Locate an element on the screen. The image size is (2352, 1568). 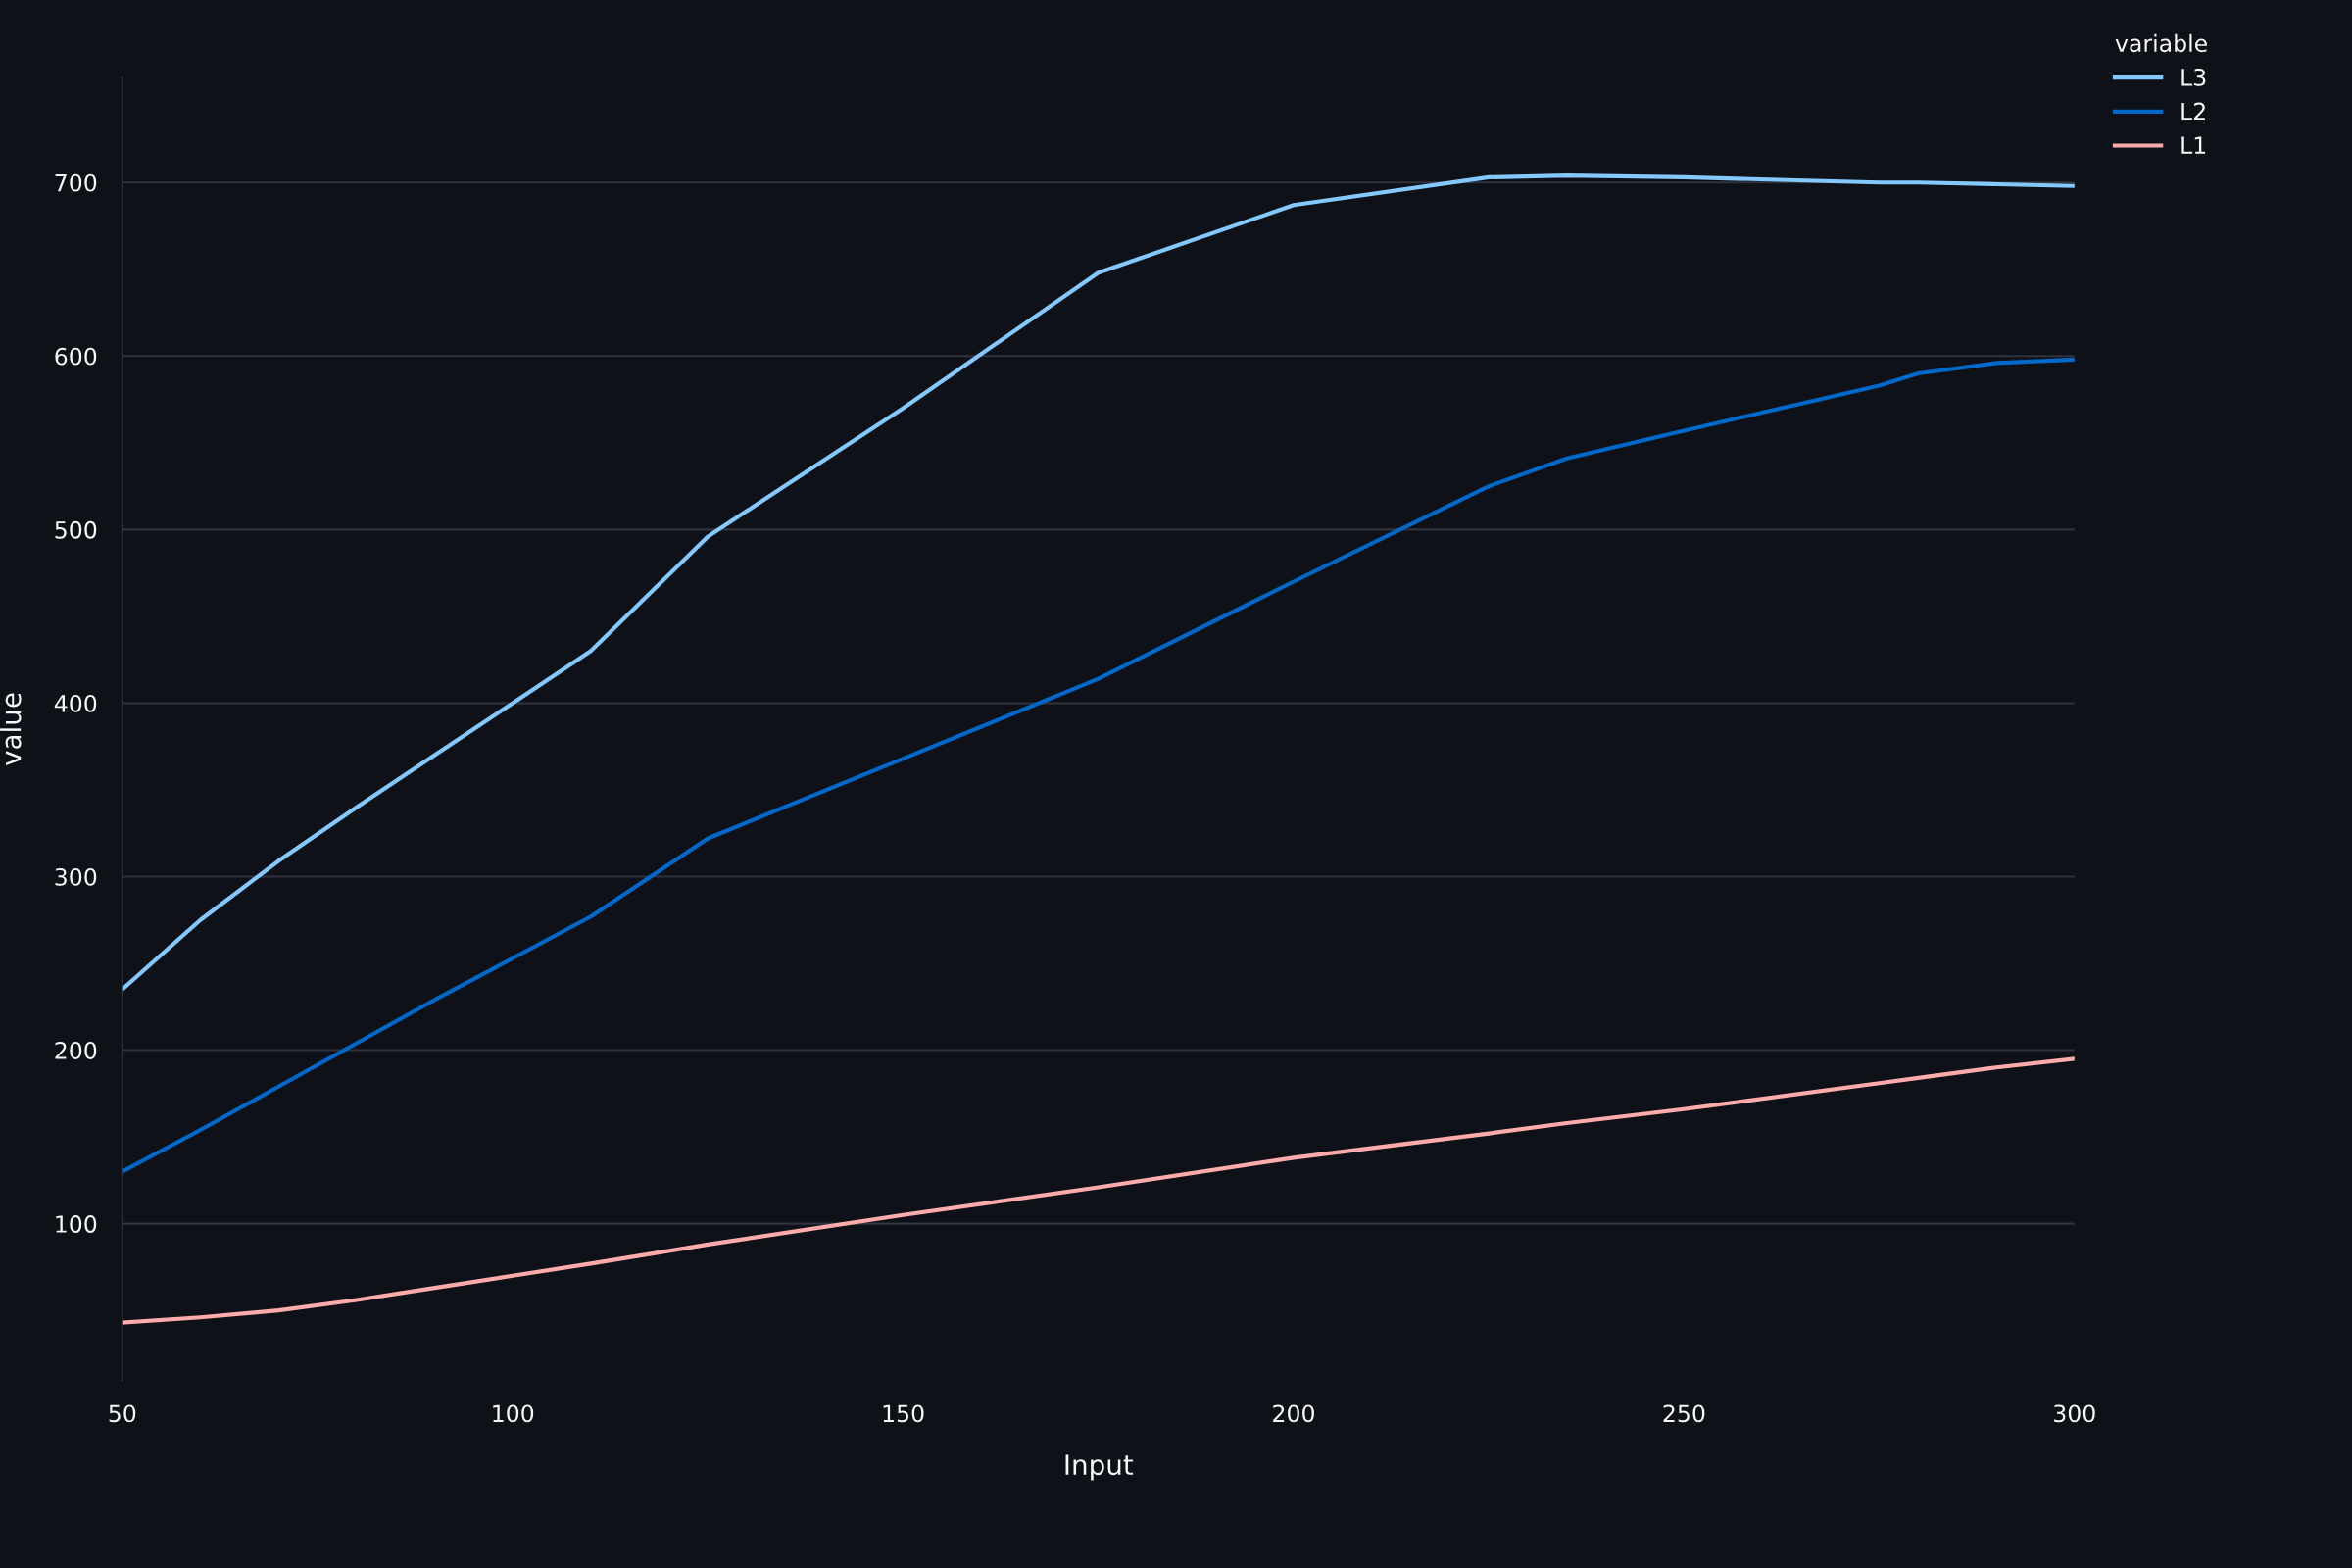
line-series is located at coordinates (1098, 1190).